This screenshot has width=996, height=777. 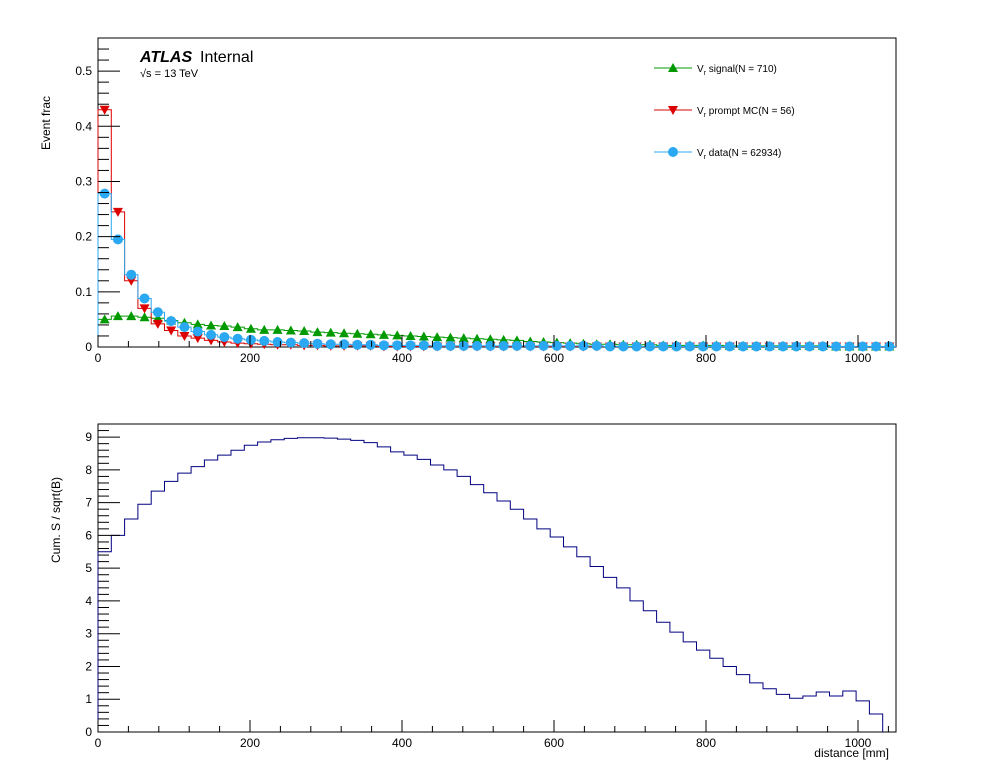 What do you see at coordinates (83, 71) in the screenshot?
I see `top-y-tick-label: 0.5` at bounding box center [83, 71].